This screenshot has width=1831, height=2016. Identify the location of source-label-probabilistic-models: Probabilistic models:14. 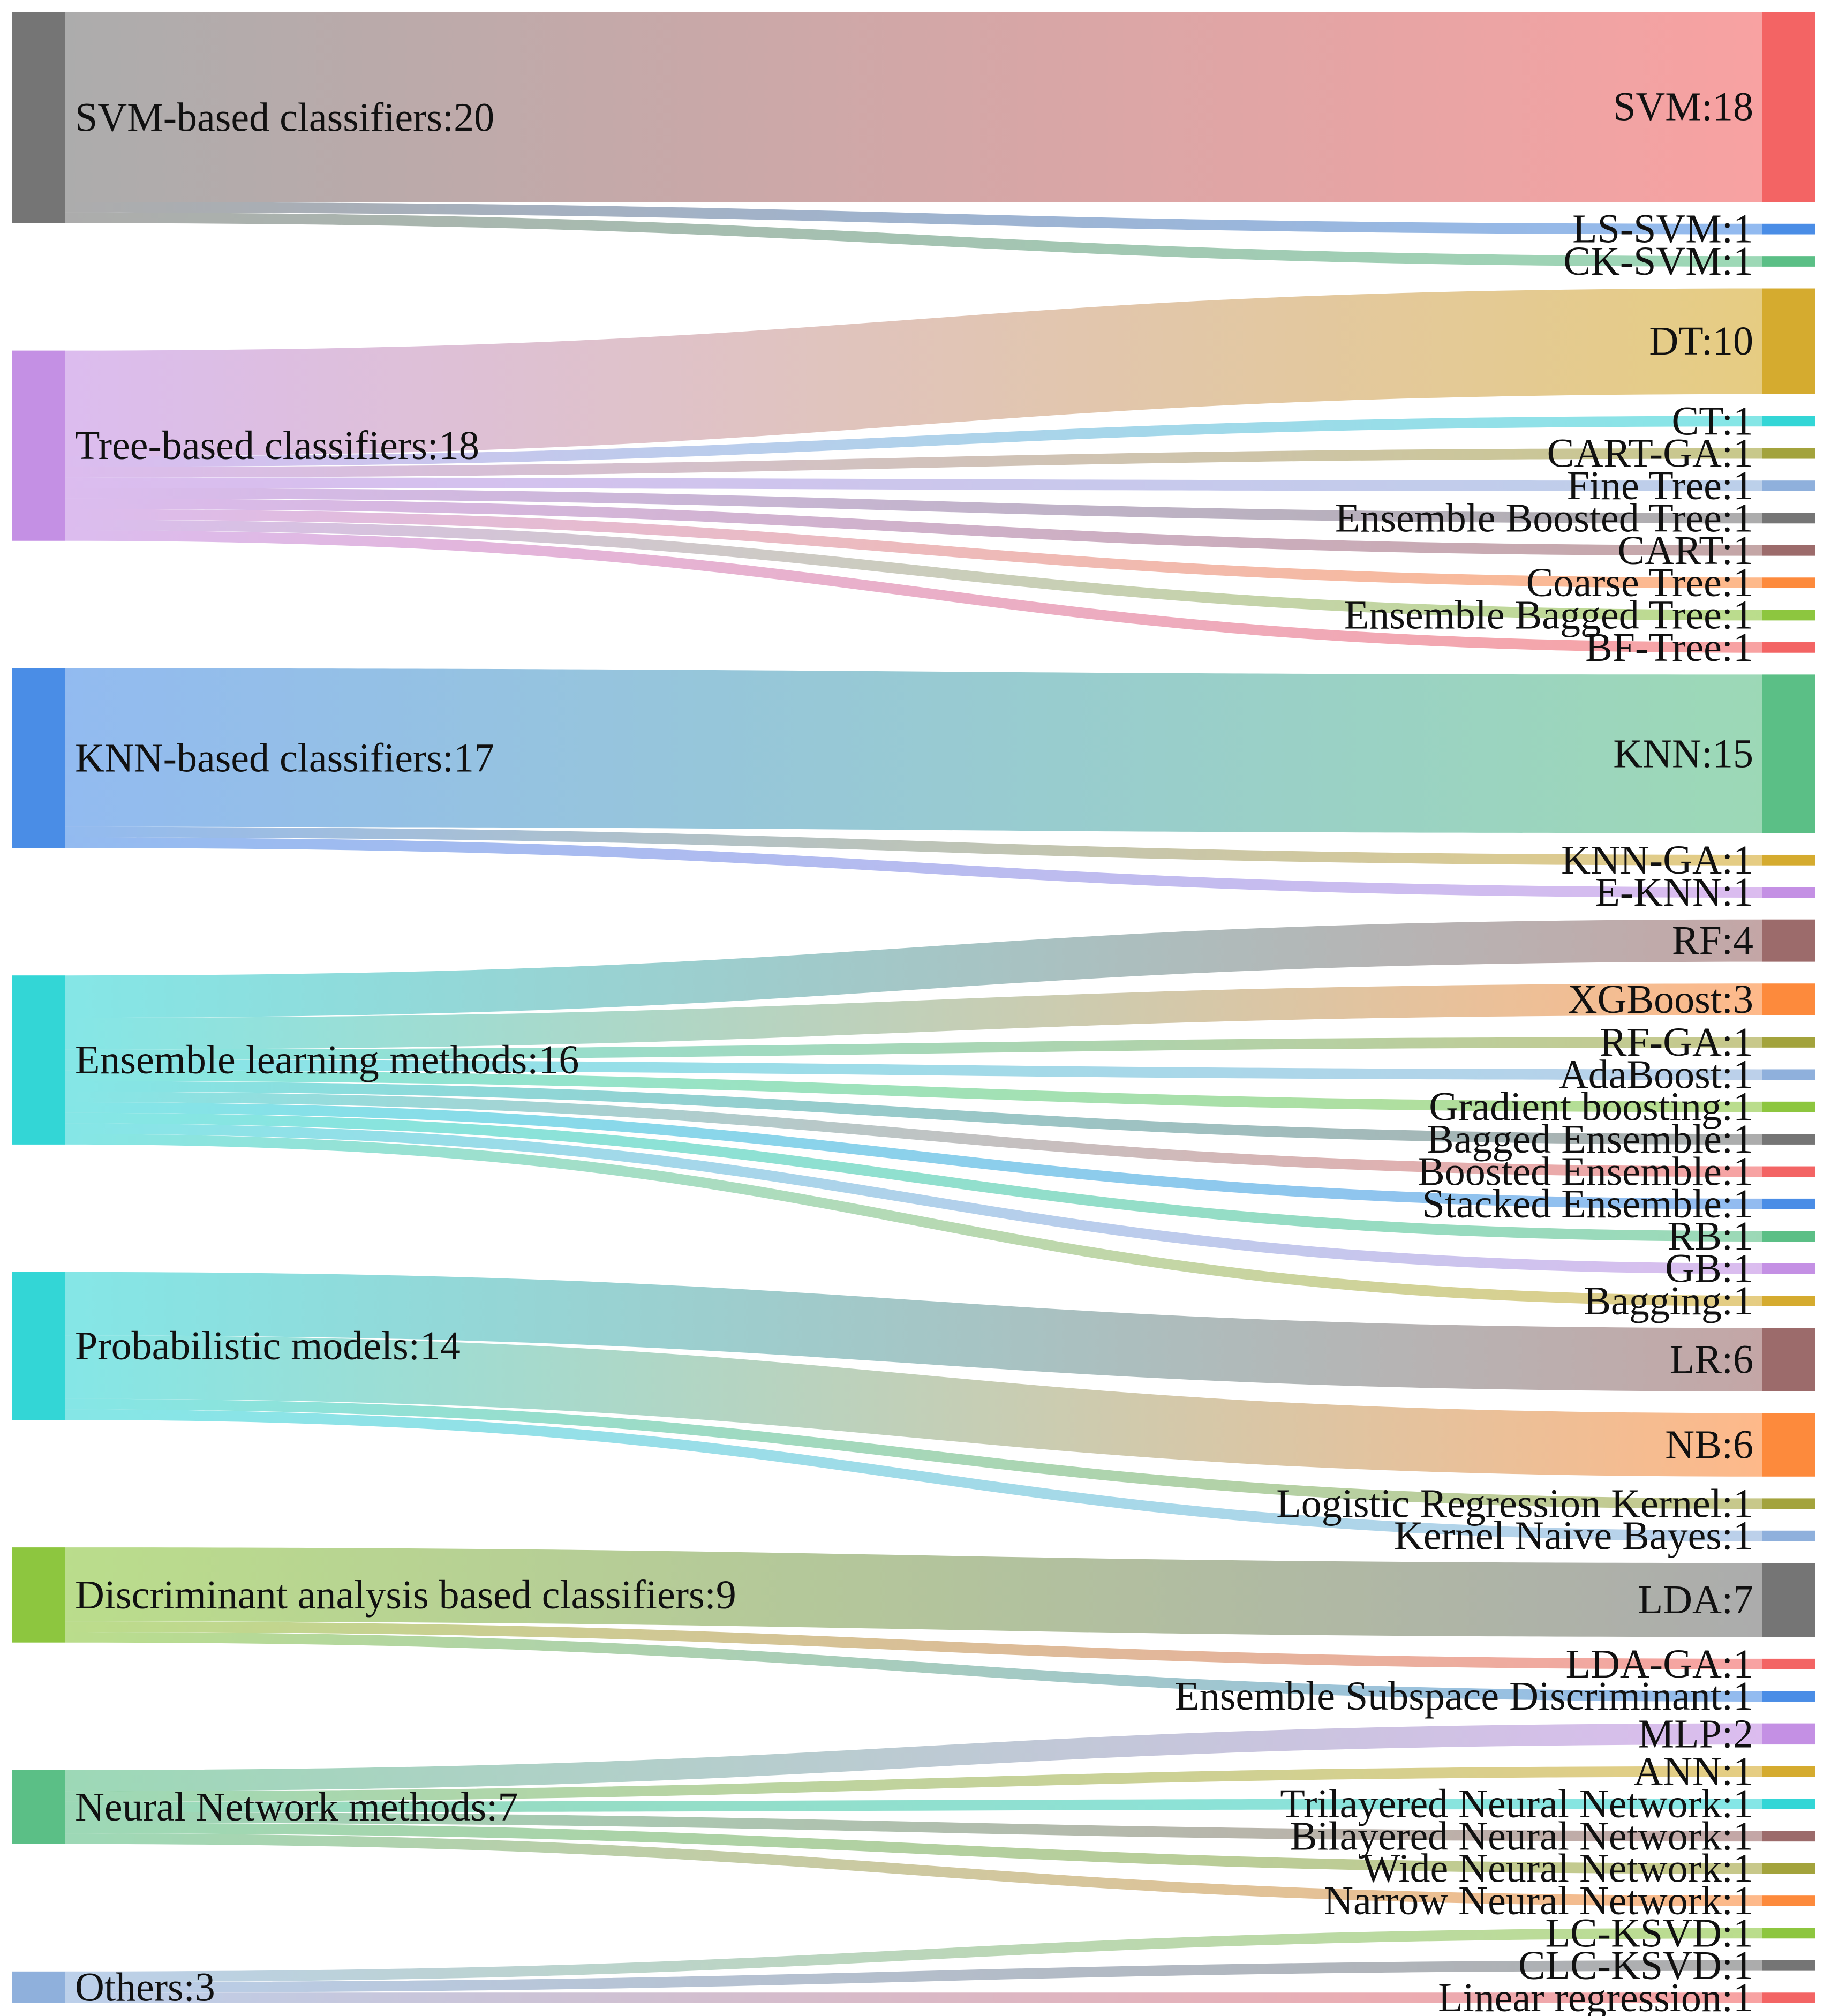
(268, 1345).